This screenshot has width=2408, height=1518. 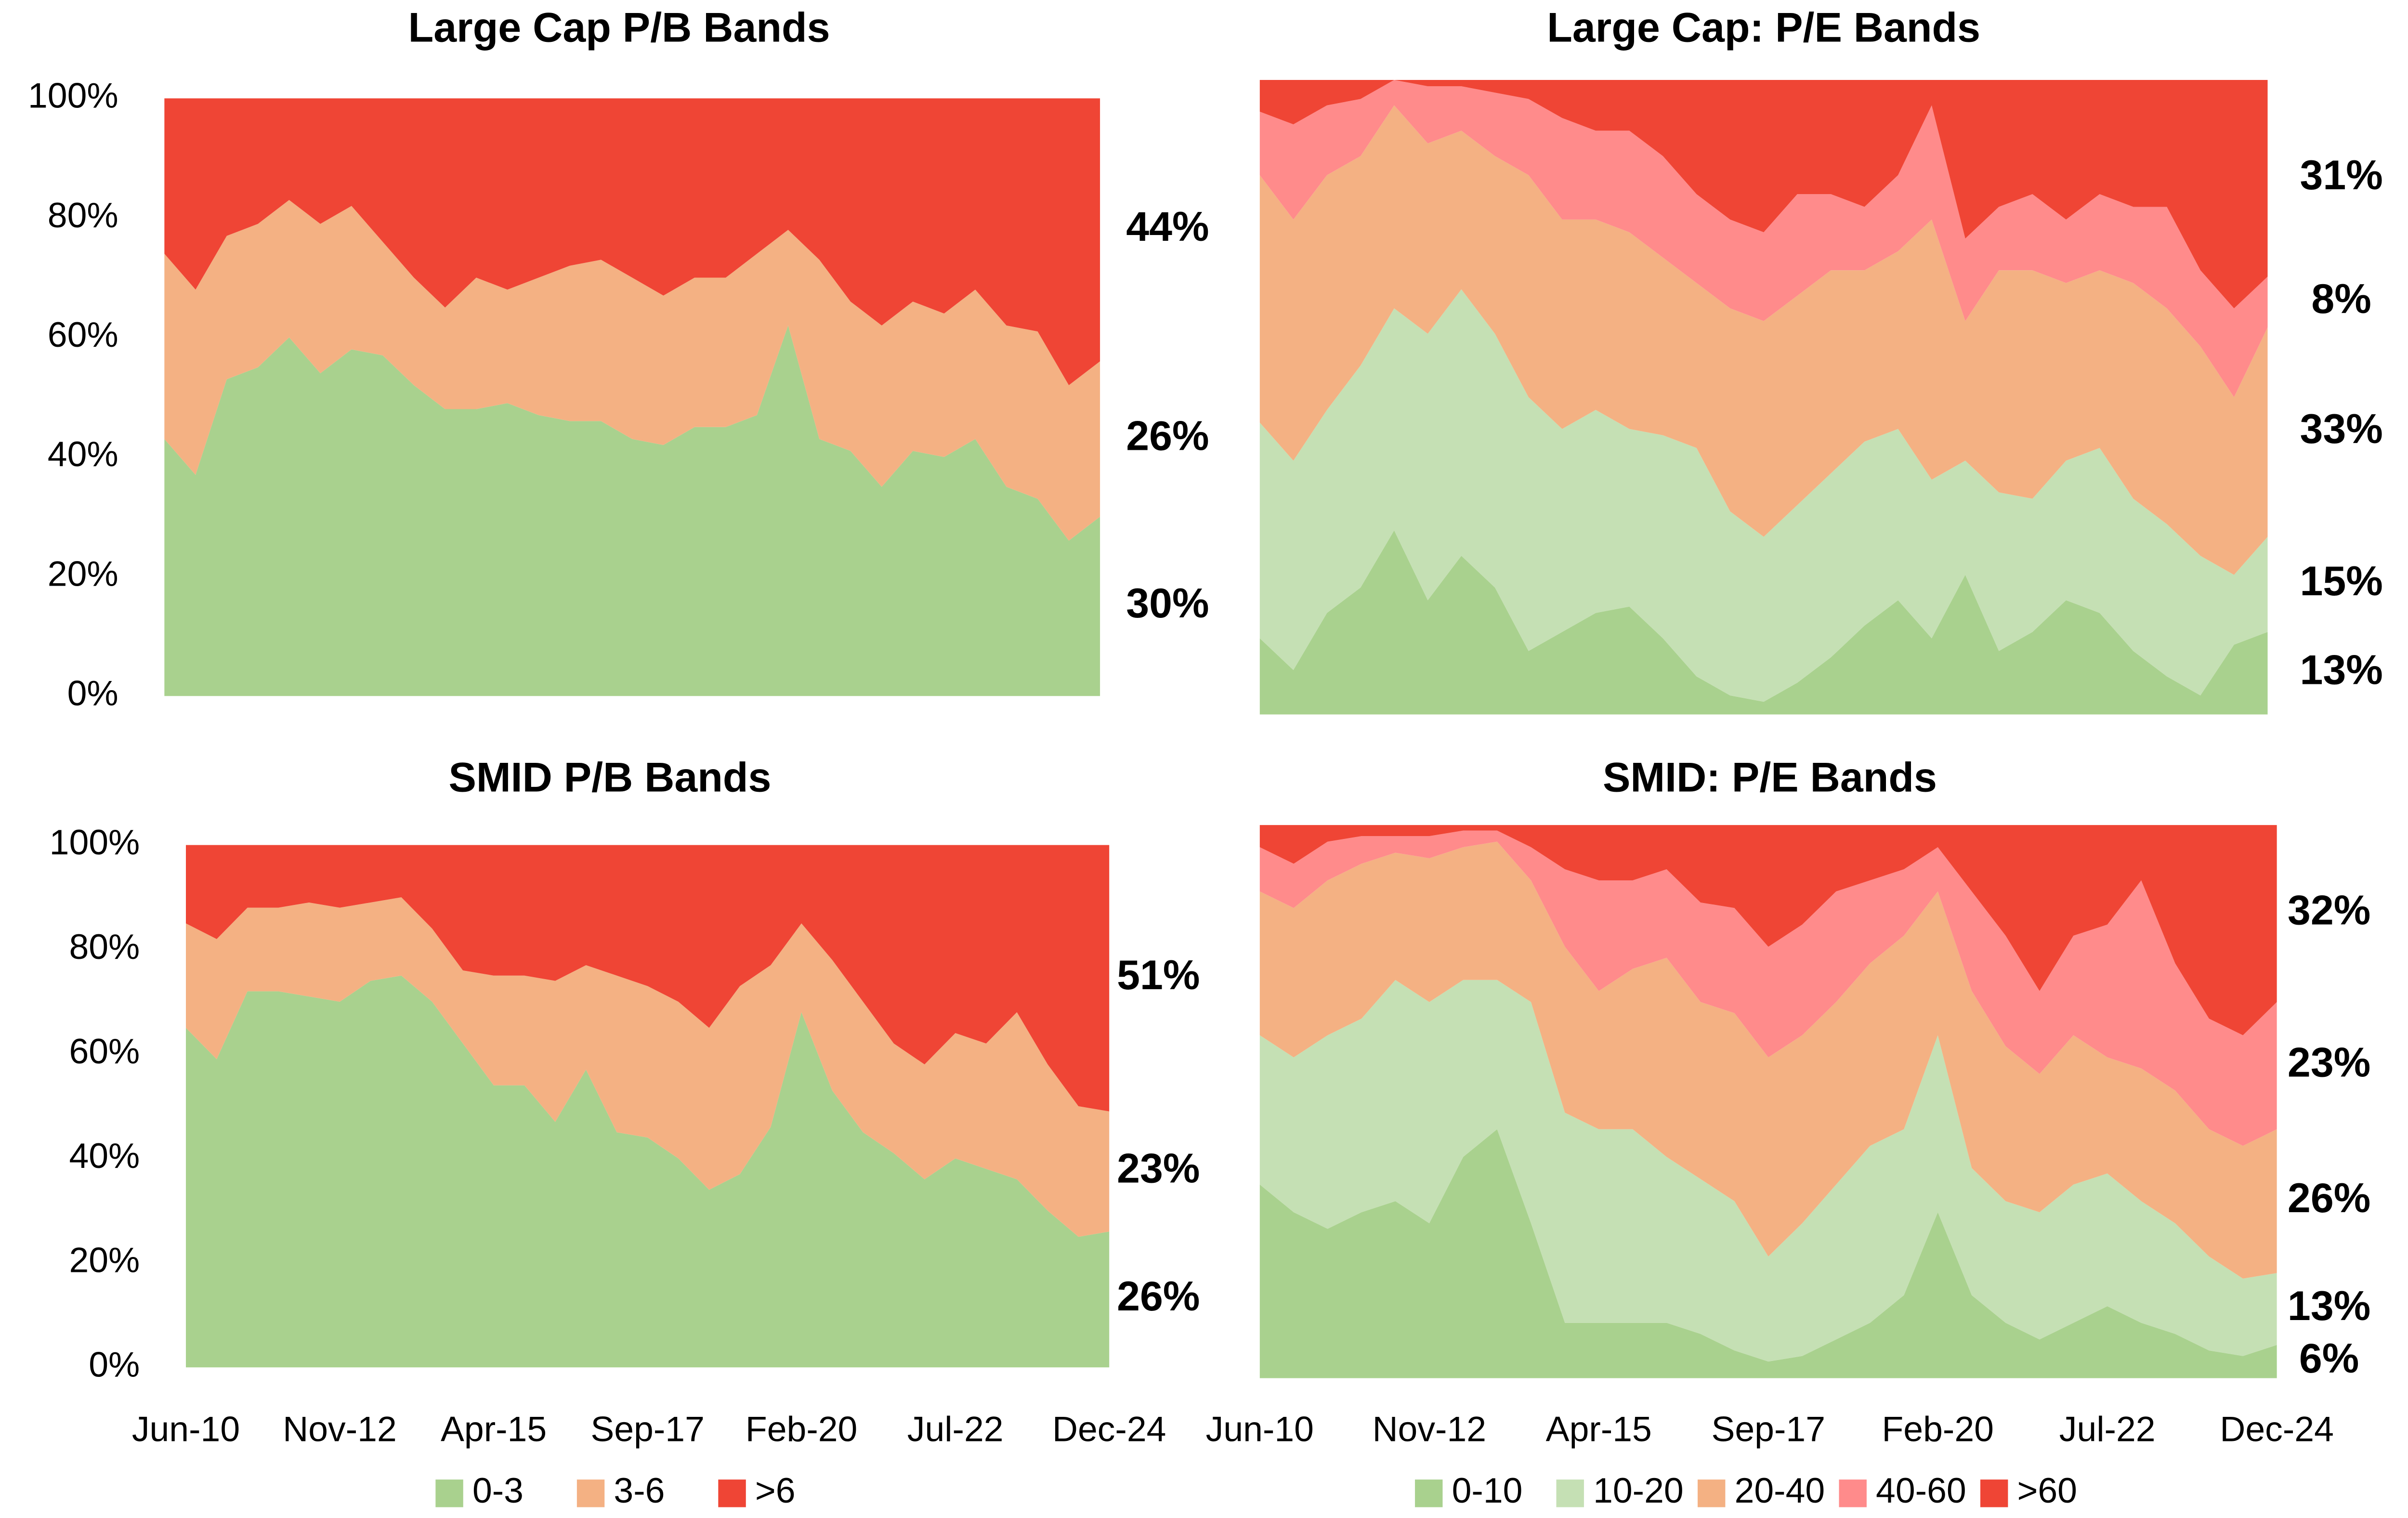 I want to click on value-label: 51%, so click(x=1158, y=975).